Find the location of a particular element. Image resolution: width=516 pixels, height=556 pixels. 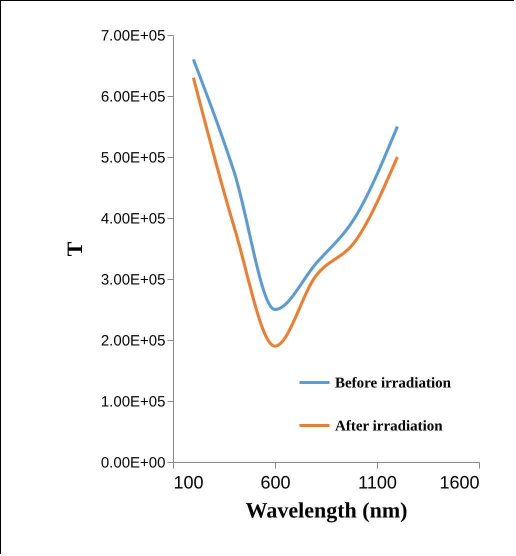

y-tick-label: 7.00E+05 is located at coordinates (133, 36).